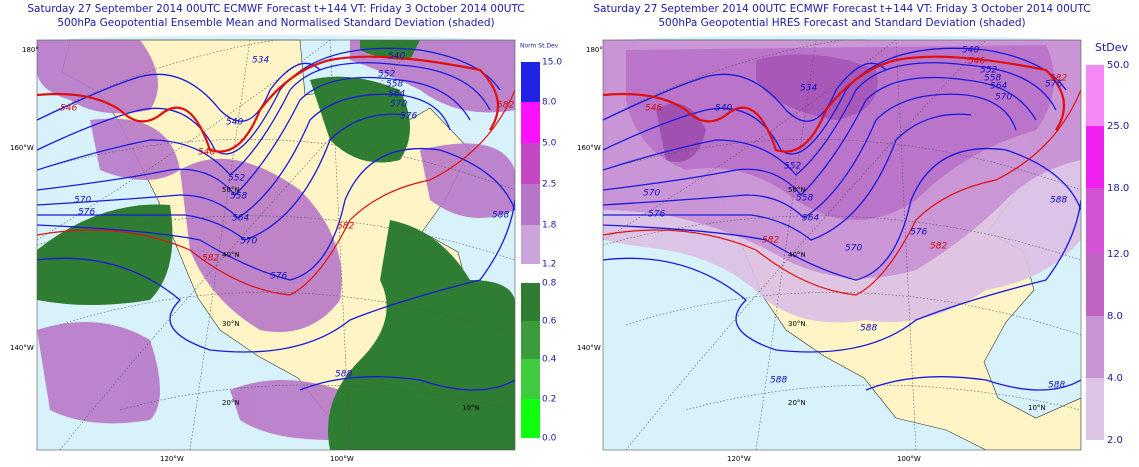 This screenshot has height=467, width=1139. What do you see at coordinates (549, 226) in the screenshot?
I see `legend-label: 1.8` at bounding box center [549, 226].